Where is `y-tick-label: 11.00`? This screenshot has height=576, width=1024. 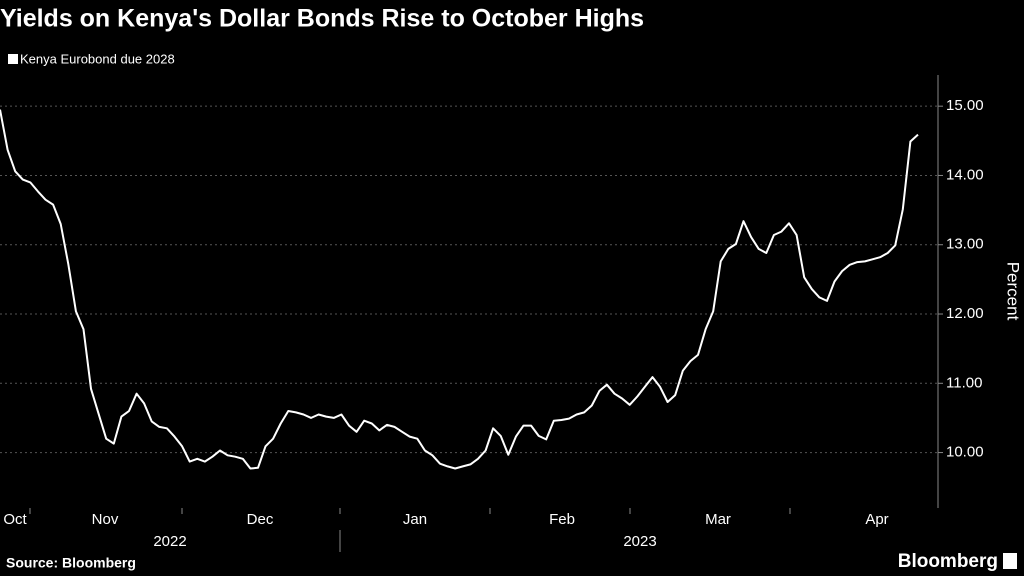 y-tick-label: 11.00 is located at coordinates (964, 382).